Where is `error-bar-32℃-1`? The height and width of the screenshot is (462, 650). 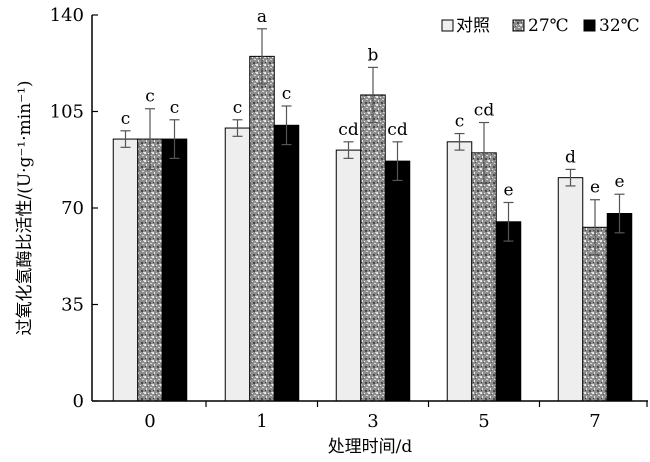
error-bar-32℃-1 is located at coordinates (286, 125).